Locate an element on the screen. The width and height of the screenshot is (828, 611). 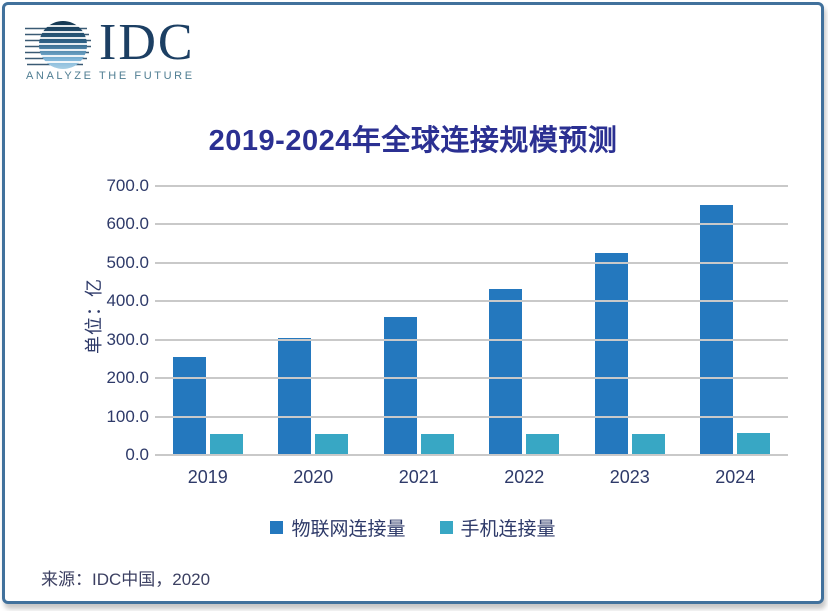
bar-2022-s0 is located at coordinates (506, 372).